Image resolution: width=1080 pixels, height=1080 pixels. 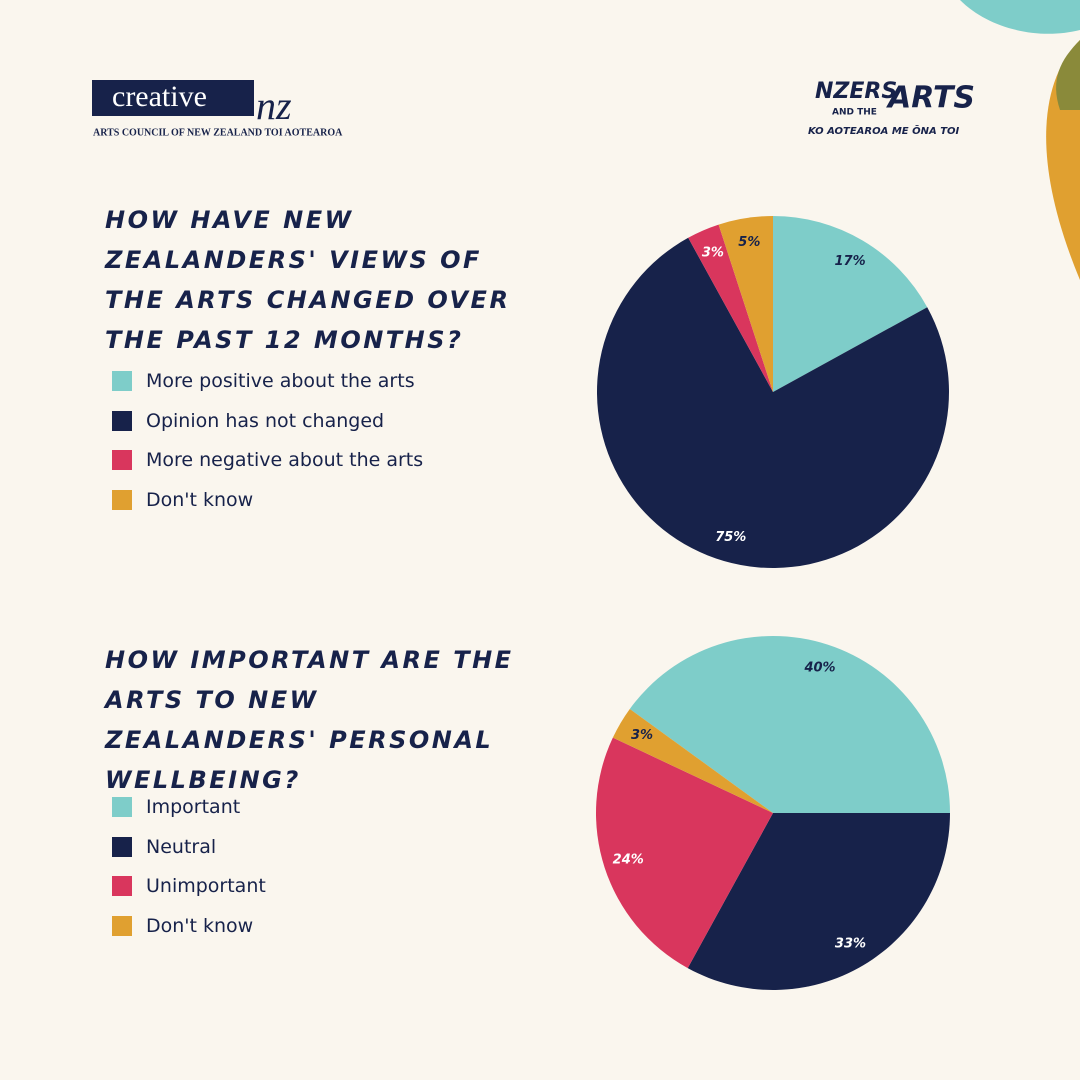 What do you see at coordinates (181, 846) in the screenshot?
I see `legend-label: Neutral` at bounding box center [181, 846].